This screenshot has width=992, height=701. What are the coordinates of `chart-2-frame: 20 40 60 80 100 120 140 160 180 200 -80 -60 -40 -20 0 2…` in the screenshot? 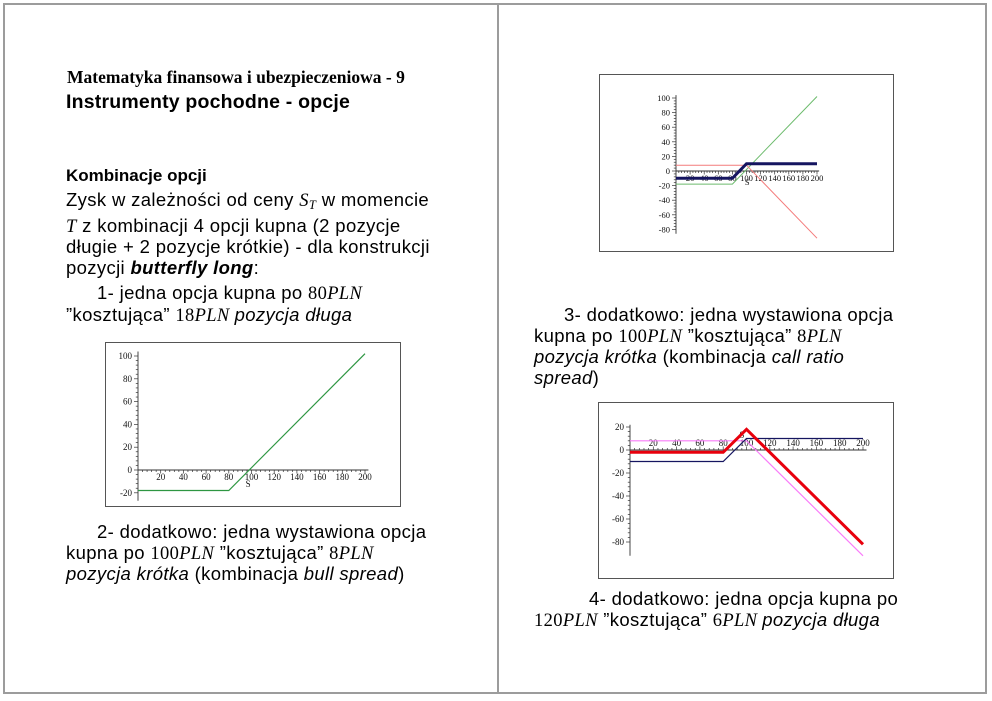 It's located at (746, 163).